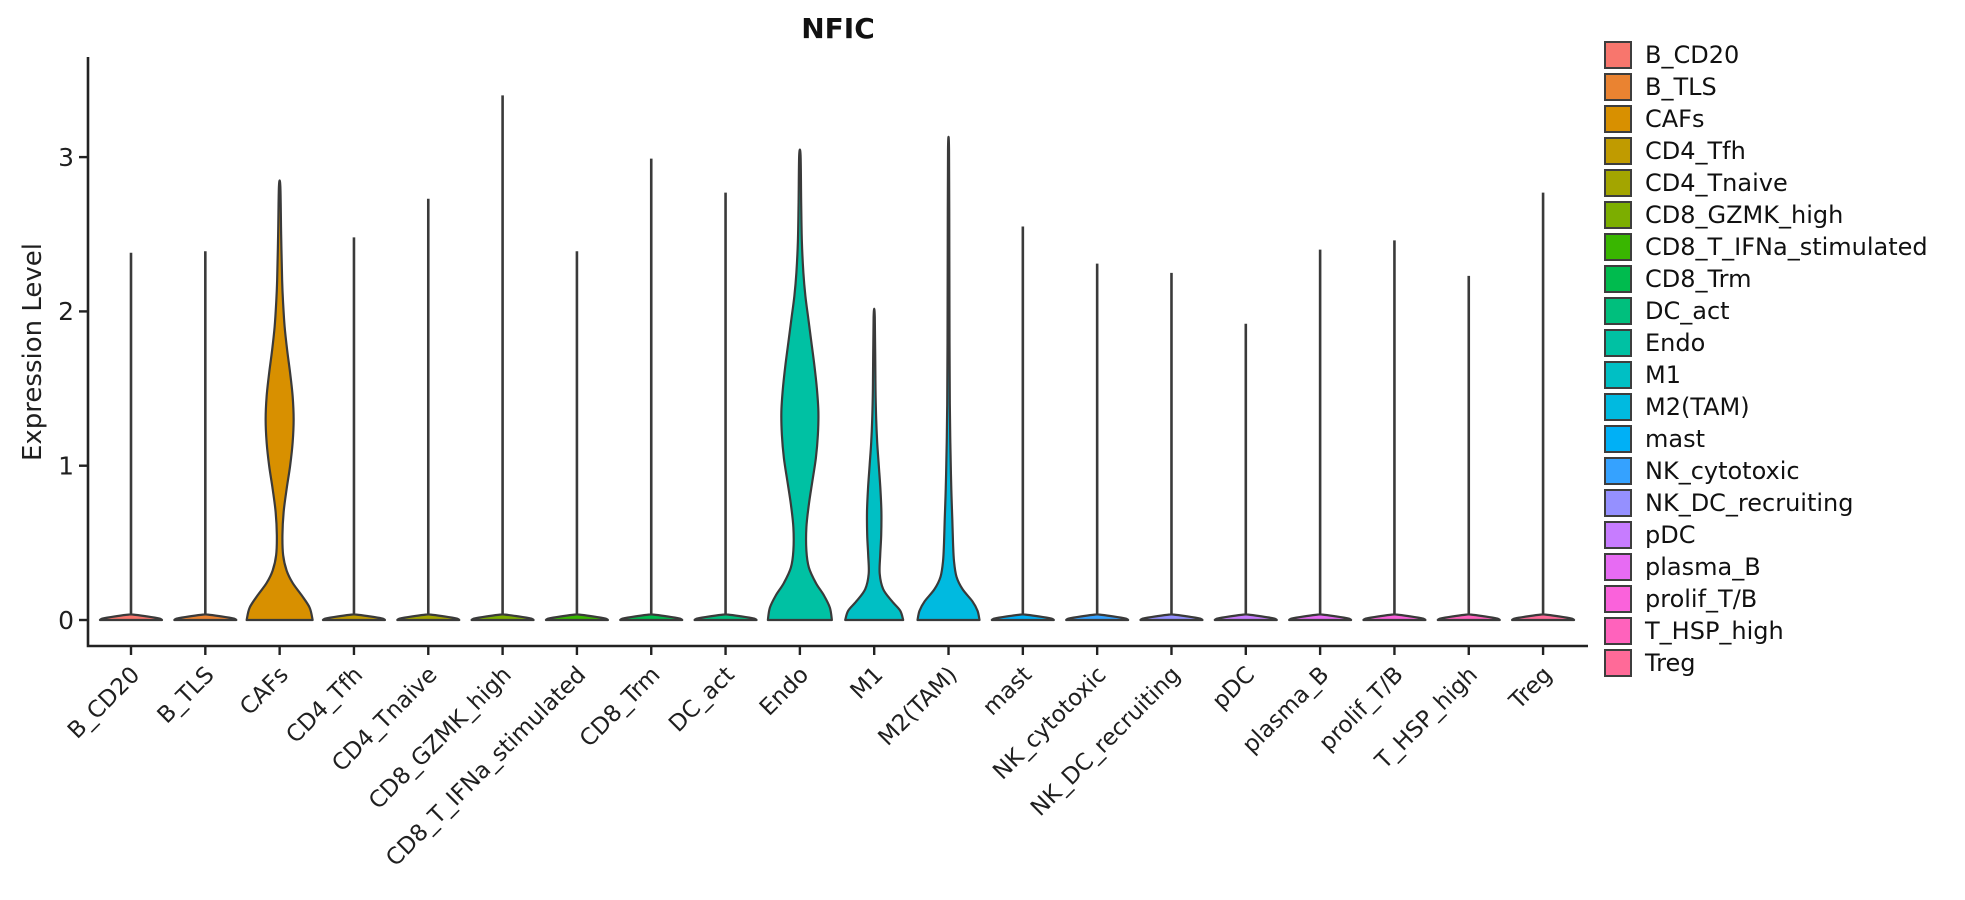 This screenshot has height=900, width=1965. Describe the element at coordinates (702, 700) in the screenshot. I see `x-category-label: DC_act` at that location.